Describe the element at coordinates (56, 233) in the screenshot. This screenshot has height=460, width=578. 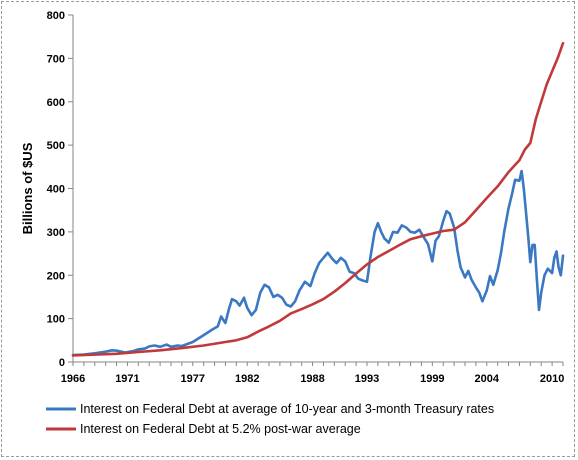
I see `y-tick-label: 300` at that location.